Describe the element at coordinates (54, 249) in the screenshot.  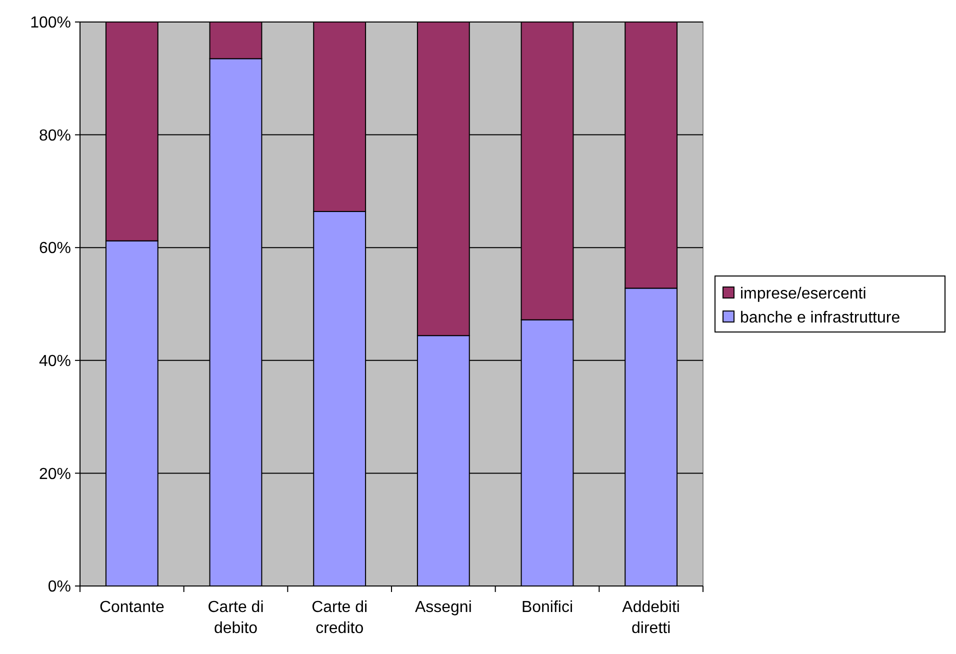
I see `y-tick-label: 60%` at that location.